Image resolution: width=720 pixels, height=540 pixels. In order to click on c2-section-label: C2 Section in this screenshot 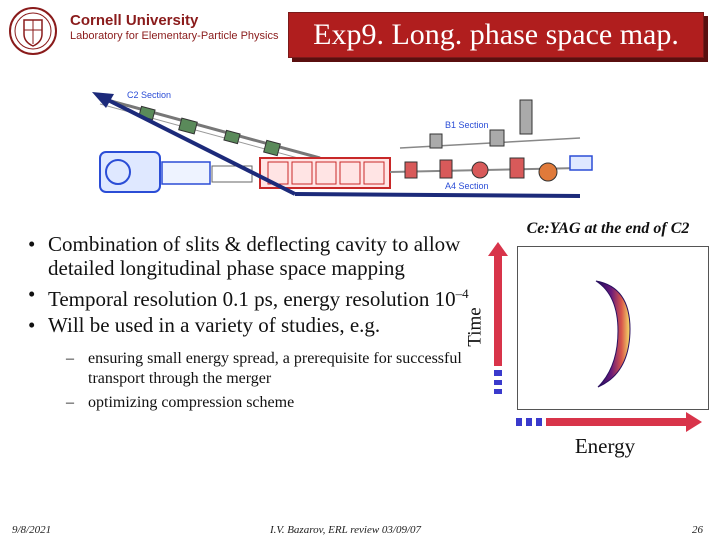, I will do `click(149, 95)`.